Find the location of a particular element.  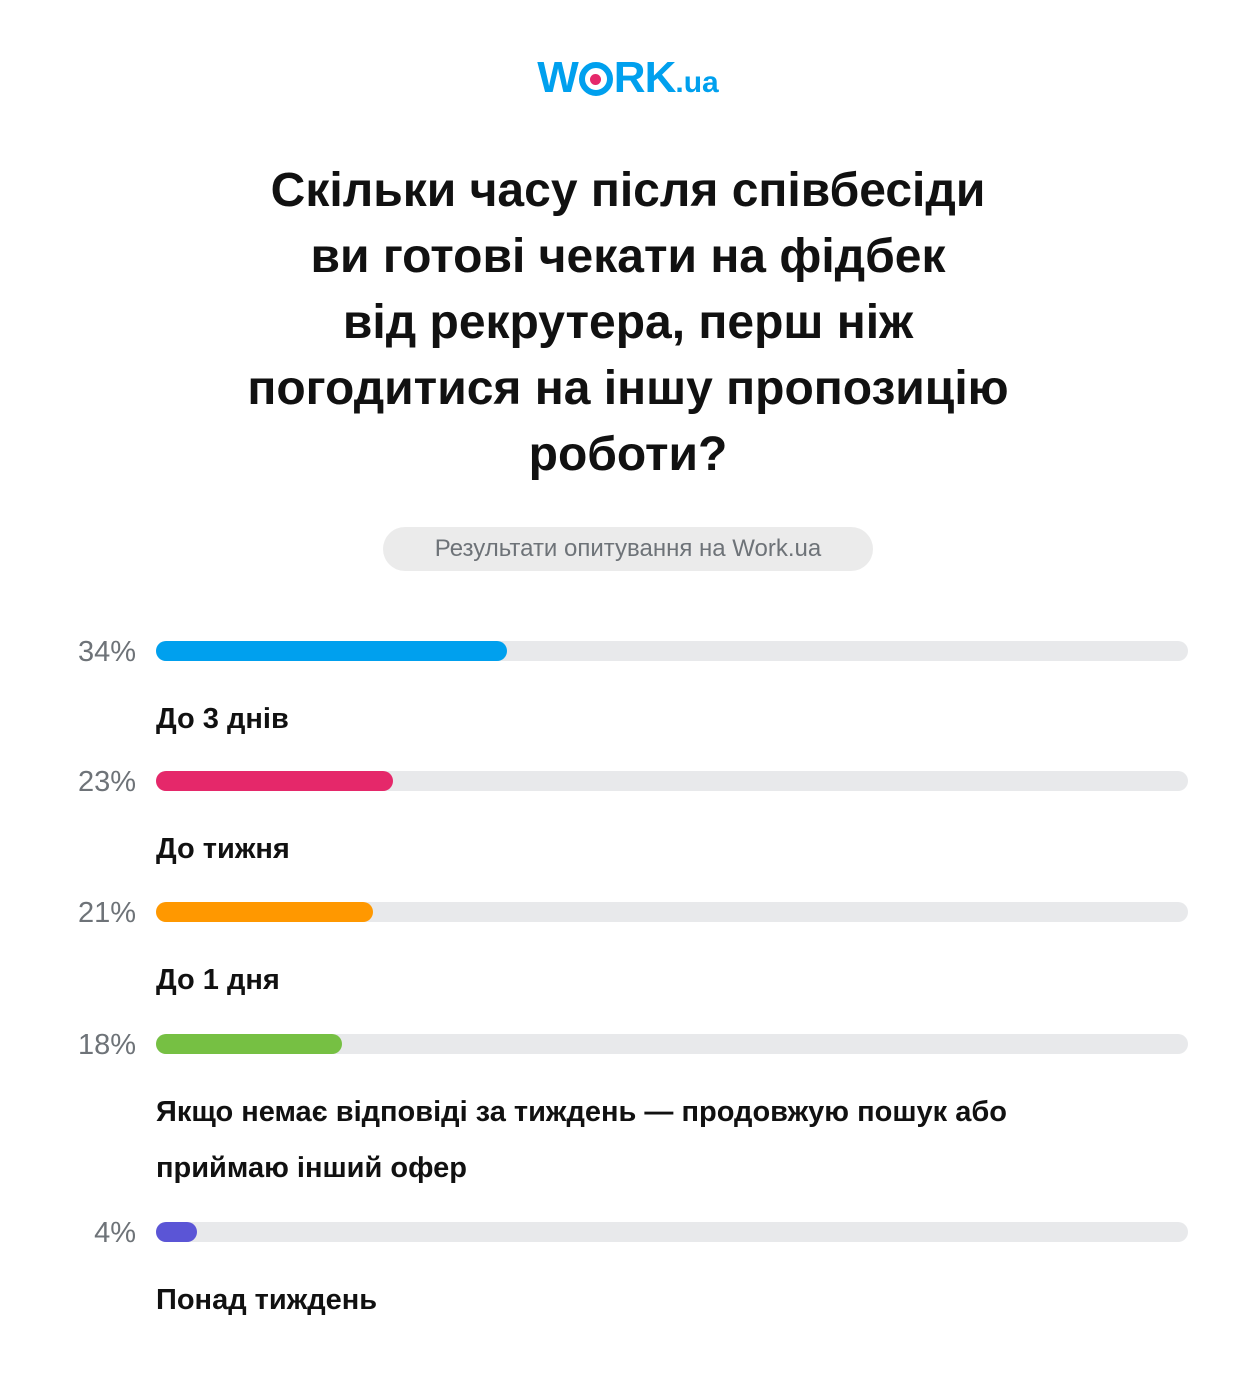

bar-value-label: 21% is located at coordinates (106, 913).